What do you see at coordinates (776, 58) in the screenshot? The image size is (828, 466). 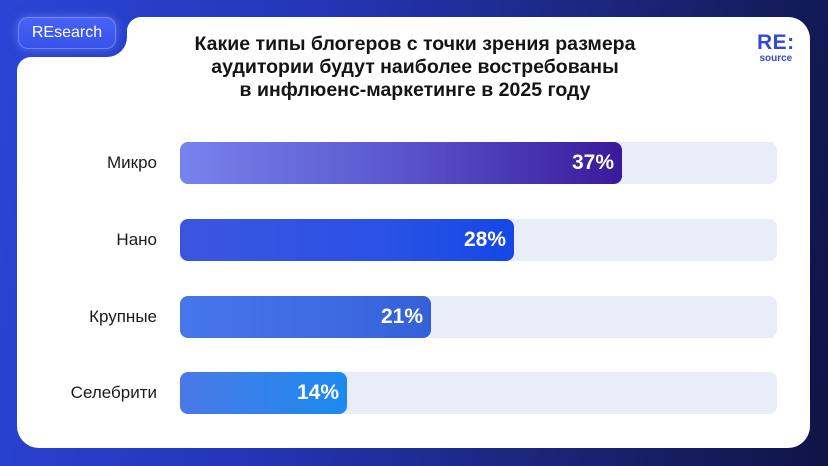 I see `logo-bottom: source` at bounding box center [776, 58].